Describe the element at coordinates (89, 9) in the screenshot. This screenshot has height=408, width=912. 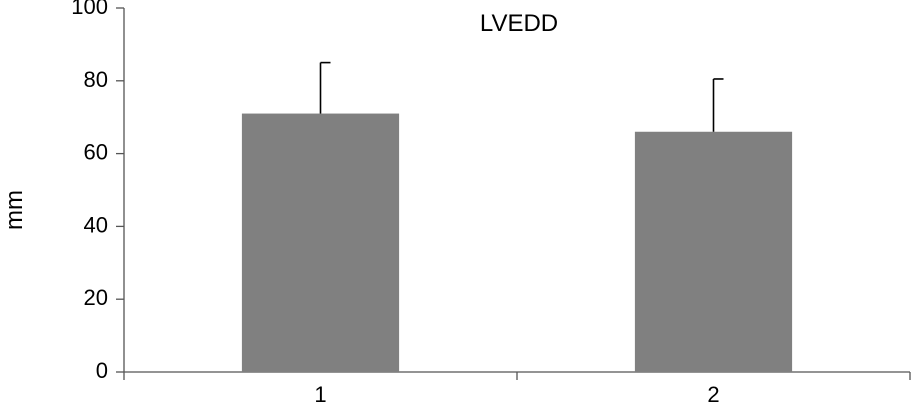
I see `y-tick-label-100: 100` at that location.